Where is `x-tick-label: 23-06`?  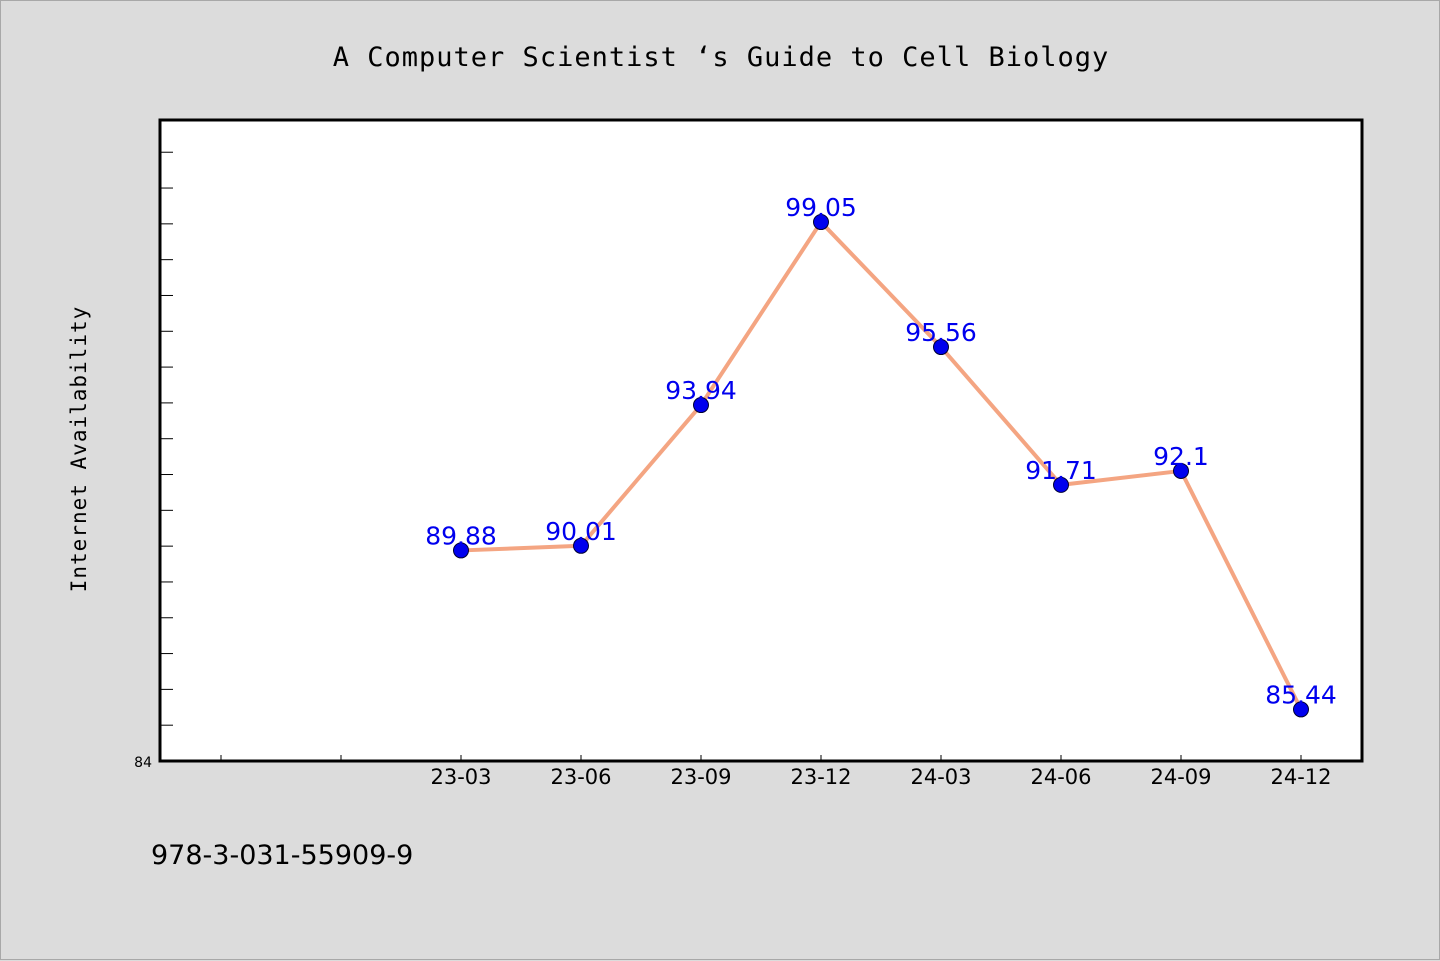
x-tick-label: 23-06 is located at coordinates (580, 777).